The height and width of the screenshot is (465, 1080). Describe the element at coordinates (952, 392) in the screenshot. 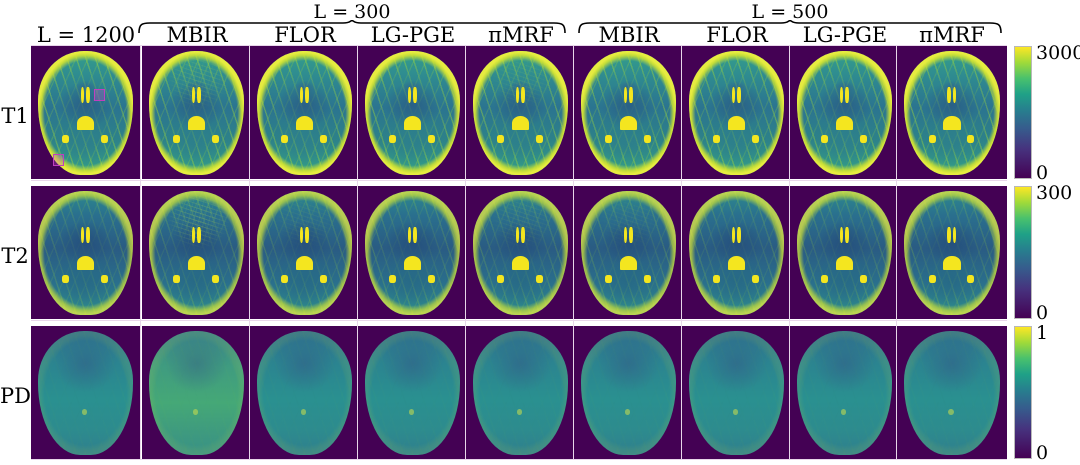

I see `image-panel-pd-l500-pimrf` at that location.